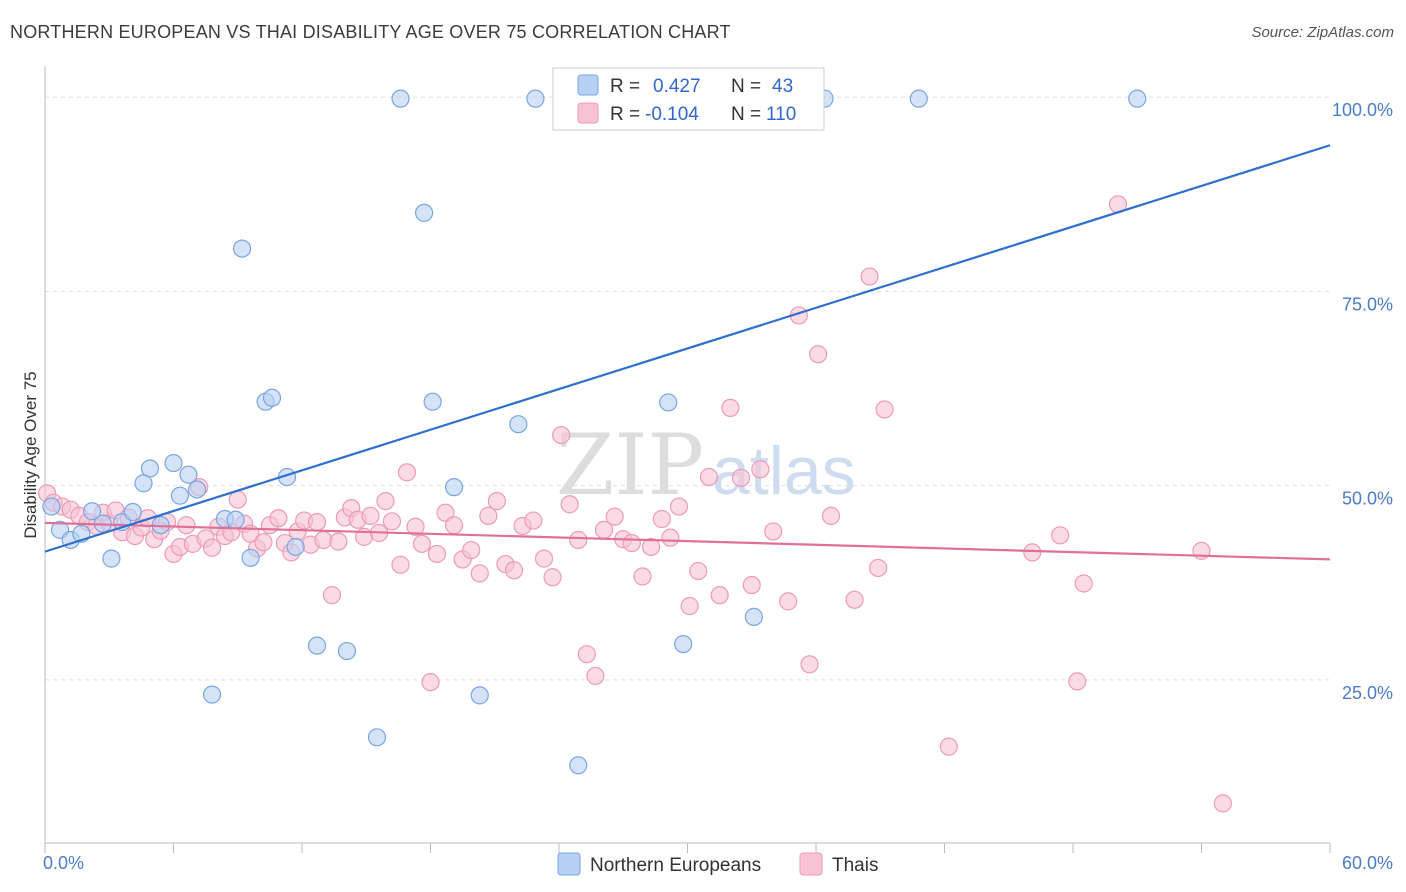 The height and width of the screenshot is (892, 1406). I want to click on y-tick-label-2: 75.0%, so click(1367, 304).